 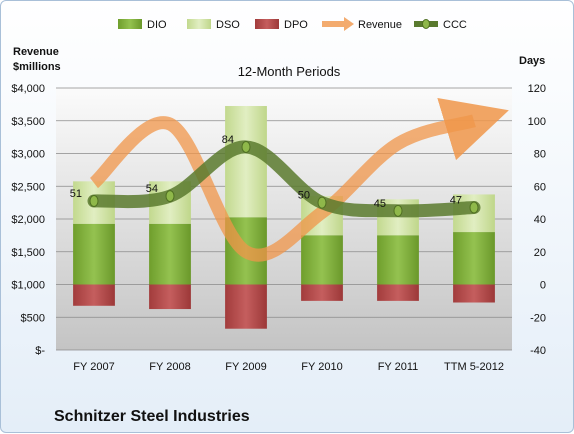 What do you see at coordinates (157, 25) in the screenshot?
I see `legend-label: DIO` at bounding box center [157, 25].